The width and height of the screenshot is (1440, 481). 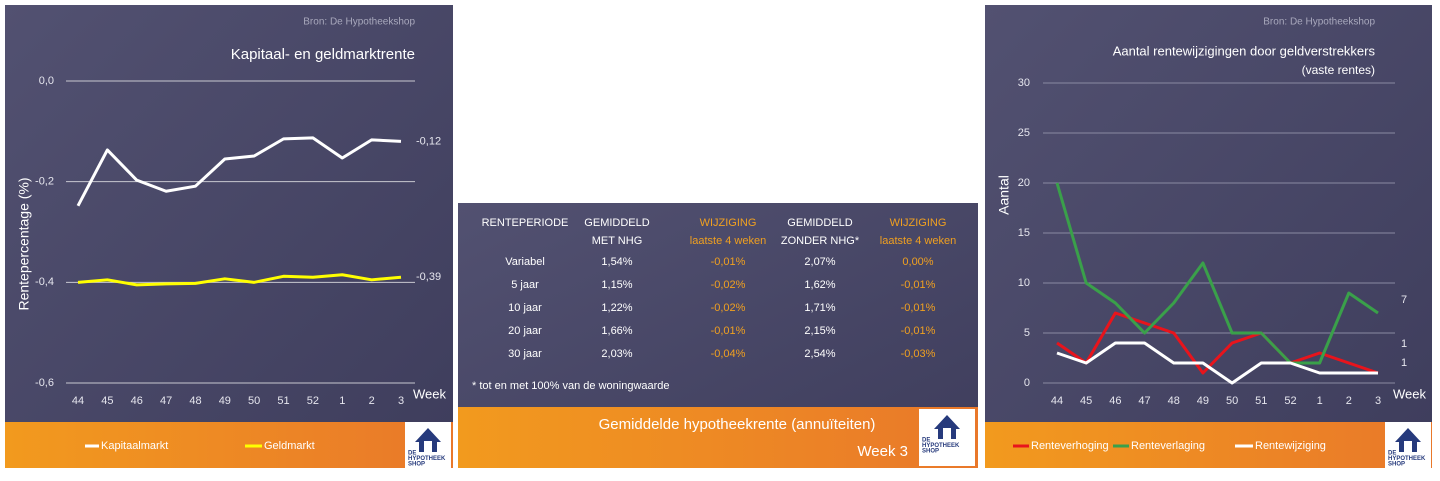 I want to click on legend-label: Geldmarkt, so click(x=289, y=446).